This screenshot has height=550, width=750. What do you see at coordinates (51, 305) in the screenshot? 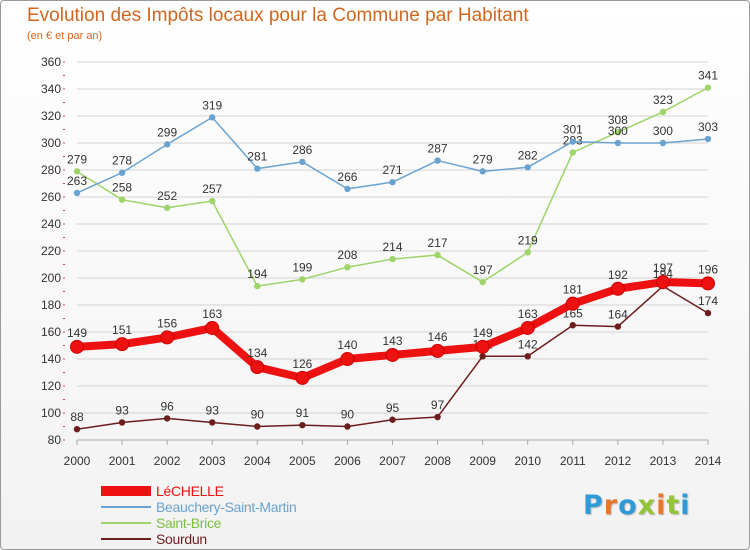
I see `y-tick-label: 180` at bounding box center [51, 305].